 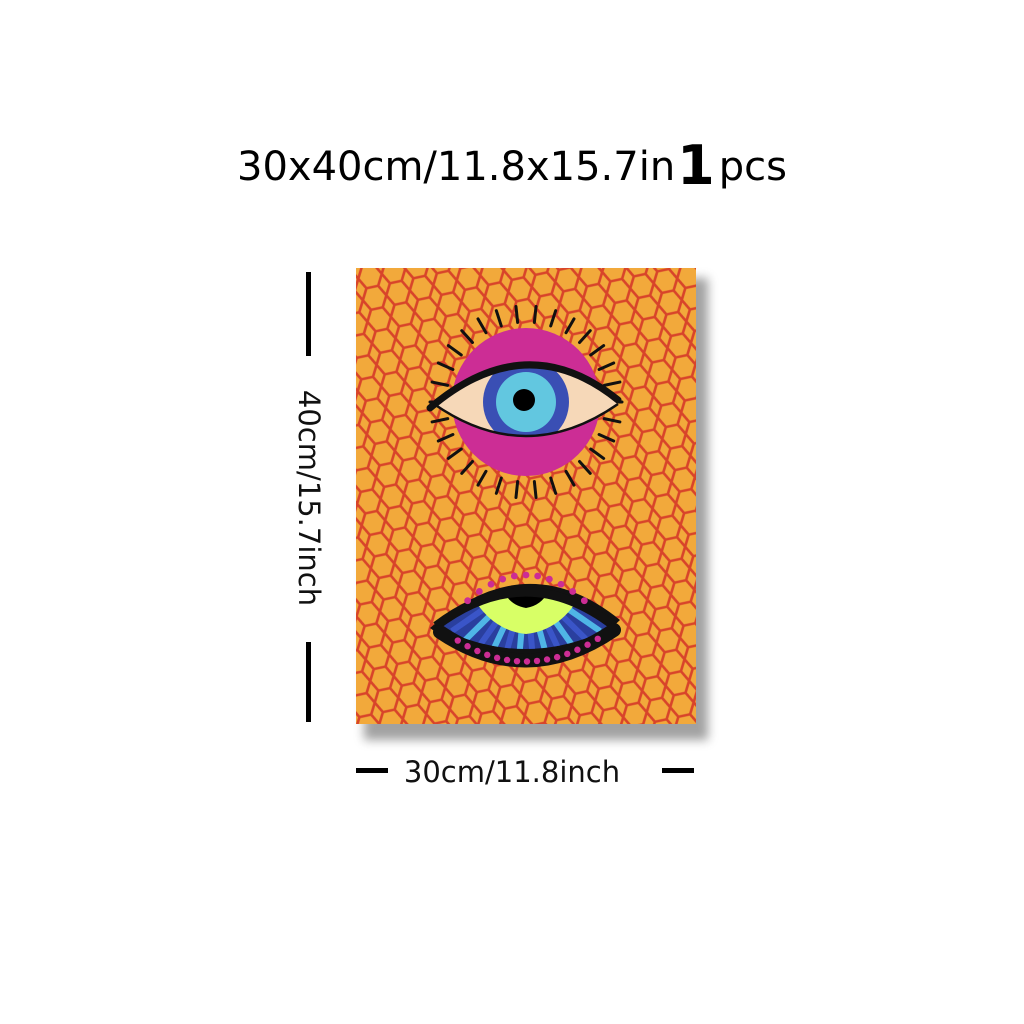 I want to click on top-eye-iris-group, so click(x=526, y=401).